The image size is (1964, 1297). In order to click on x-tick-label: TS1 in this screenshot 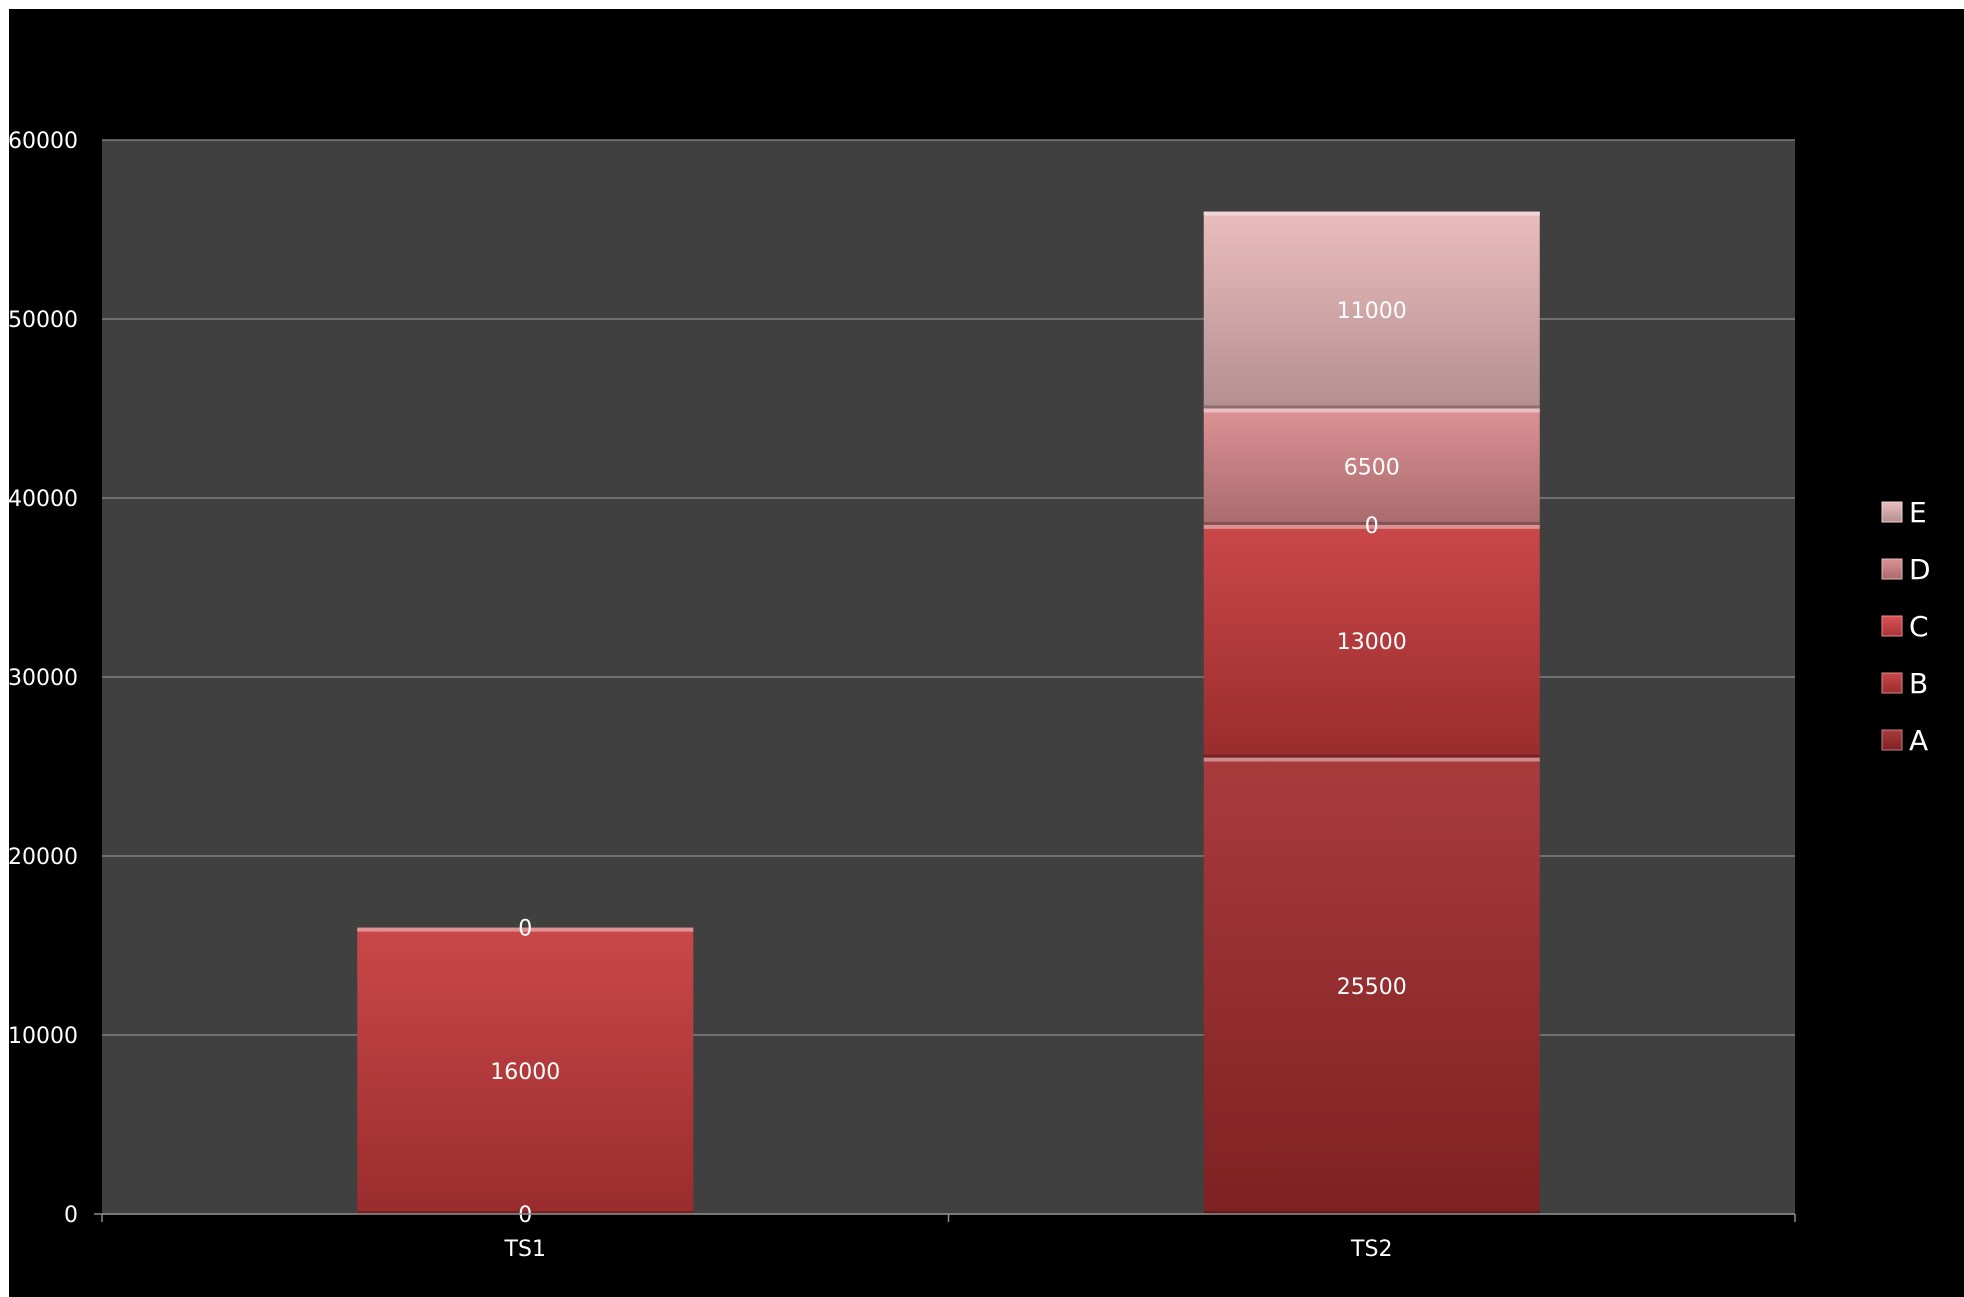, I will do `click(525, 1249)`.